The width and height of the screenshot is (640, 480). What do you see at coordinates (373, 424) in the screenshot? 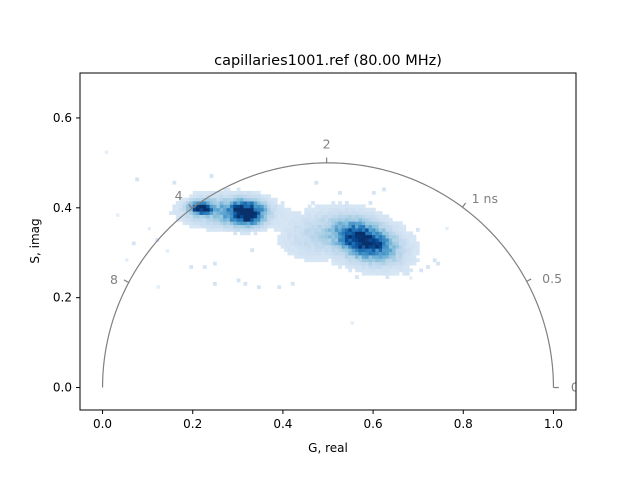
I see `x-tick-label: 0.6` at bounding box center [373, 424].